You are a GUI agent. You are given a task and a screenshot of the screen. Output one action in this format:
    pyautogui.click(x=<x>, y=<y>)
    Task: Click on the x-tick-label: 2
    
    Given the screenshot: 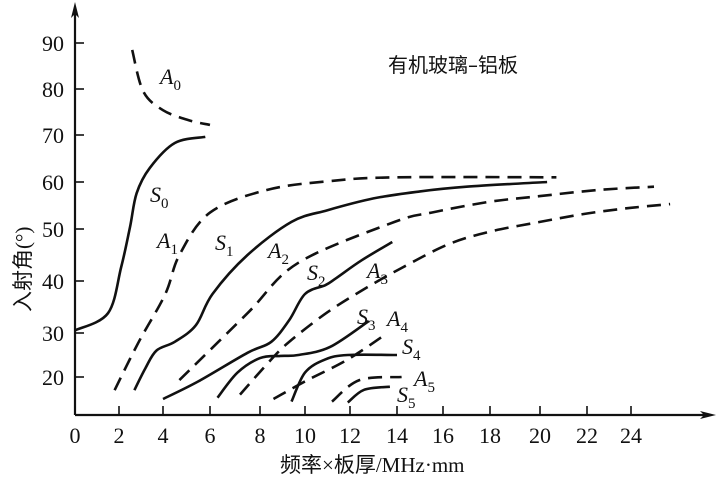 What is the action you would take?
    pyautogui.click(x=119, y=435)
    